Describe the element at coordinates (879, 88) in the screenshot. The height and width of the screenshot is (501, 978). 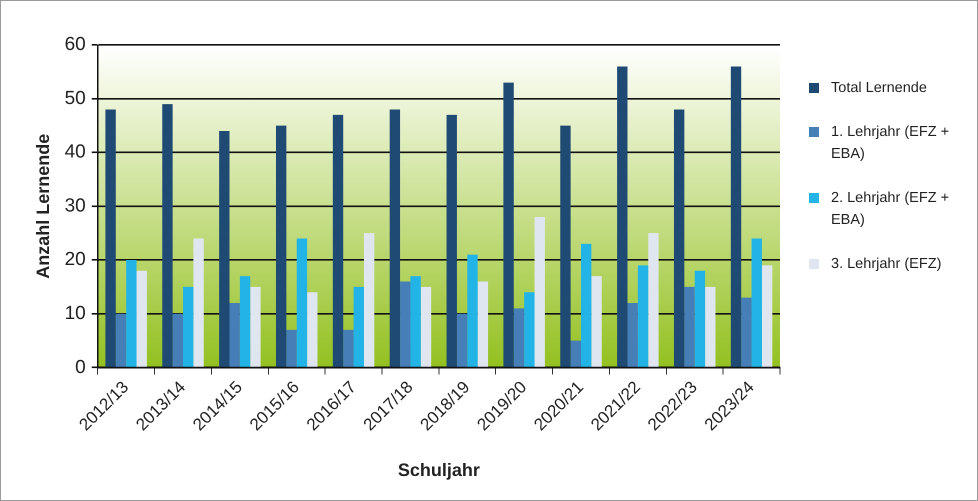
I see `legend-label: Total Lernende` at that location.